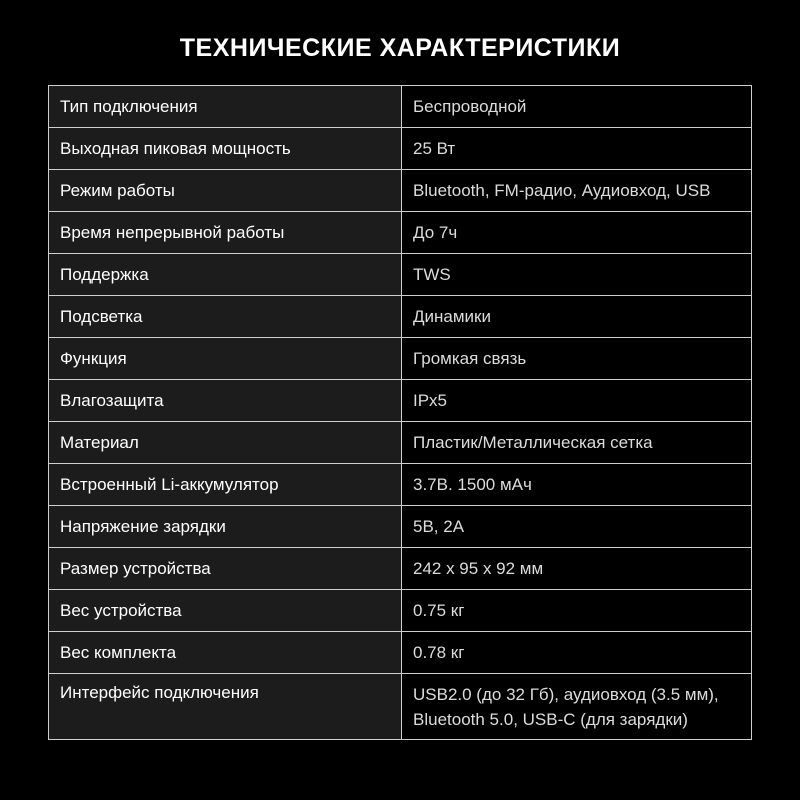 This screenshot has width=800, height=800. I want to click on spec-label: Размер устройства, so click(225, 568).